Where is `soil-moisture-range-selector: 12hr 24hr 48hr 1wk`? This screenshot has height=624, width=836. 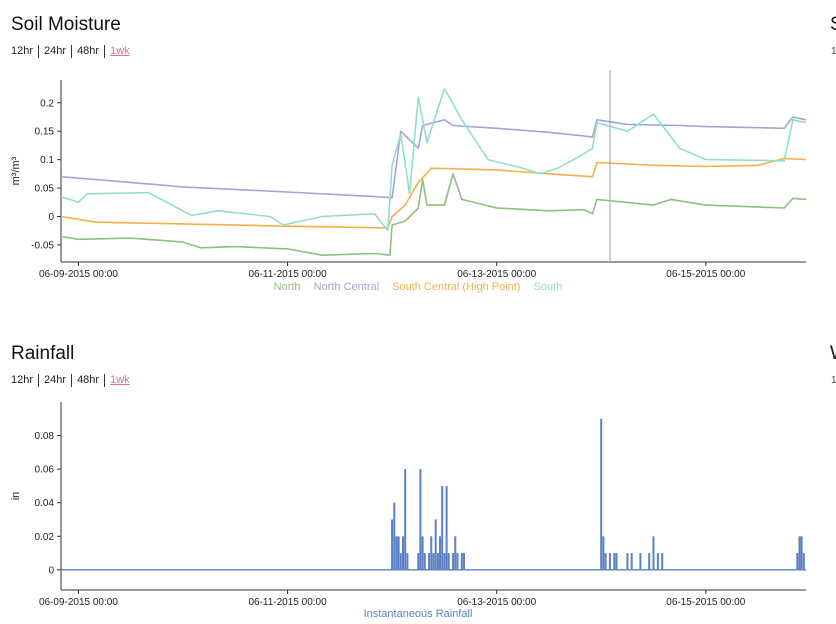
soil-moisture-range-selector: 12hr 24hr 48hr 1wk is located at coordinates (73, 51).